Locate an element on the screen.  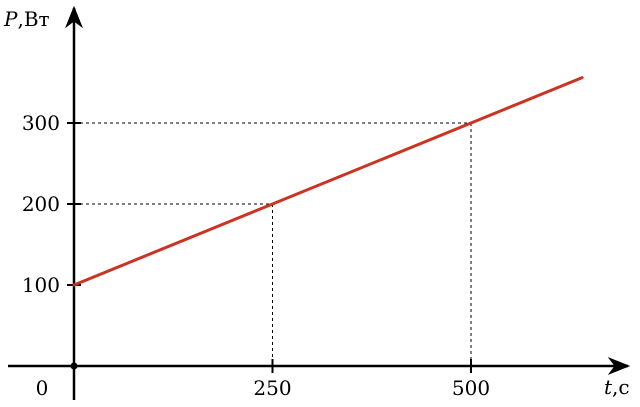
x-tick-label-250: 250 is located at coordinates (272, 388).